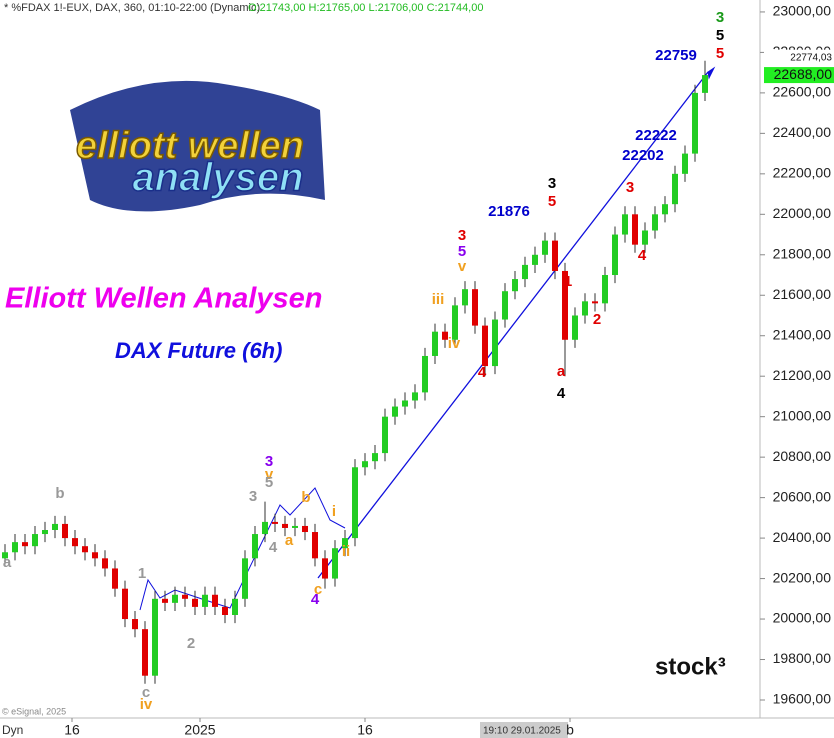 This screenshot has width=834, height=738. I want to click on y-tick-label: 23000,00, so click(802, 11).